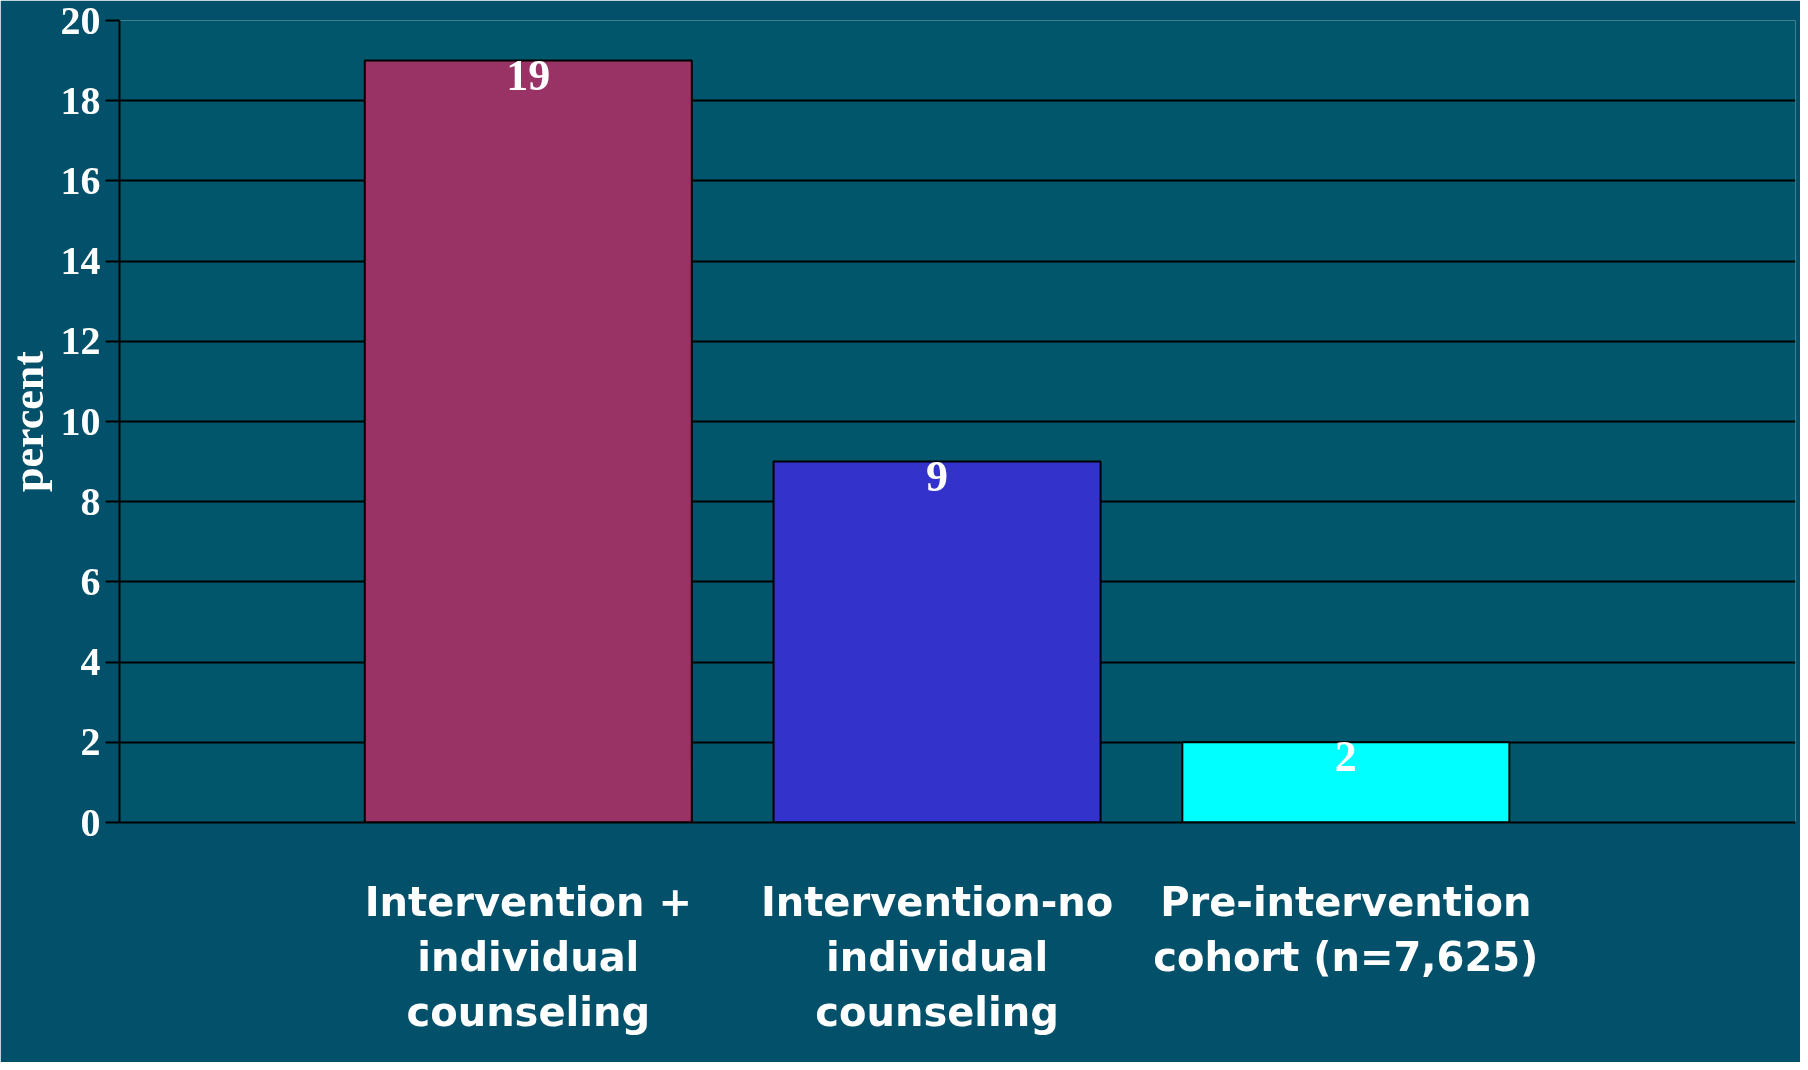 This screenshot has height=1070, width=1808. Describe the element at coordinates (528, 956) in the screenshot. I see `x-tick-label: Intervention + individual counseling` at that location.